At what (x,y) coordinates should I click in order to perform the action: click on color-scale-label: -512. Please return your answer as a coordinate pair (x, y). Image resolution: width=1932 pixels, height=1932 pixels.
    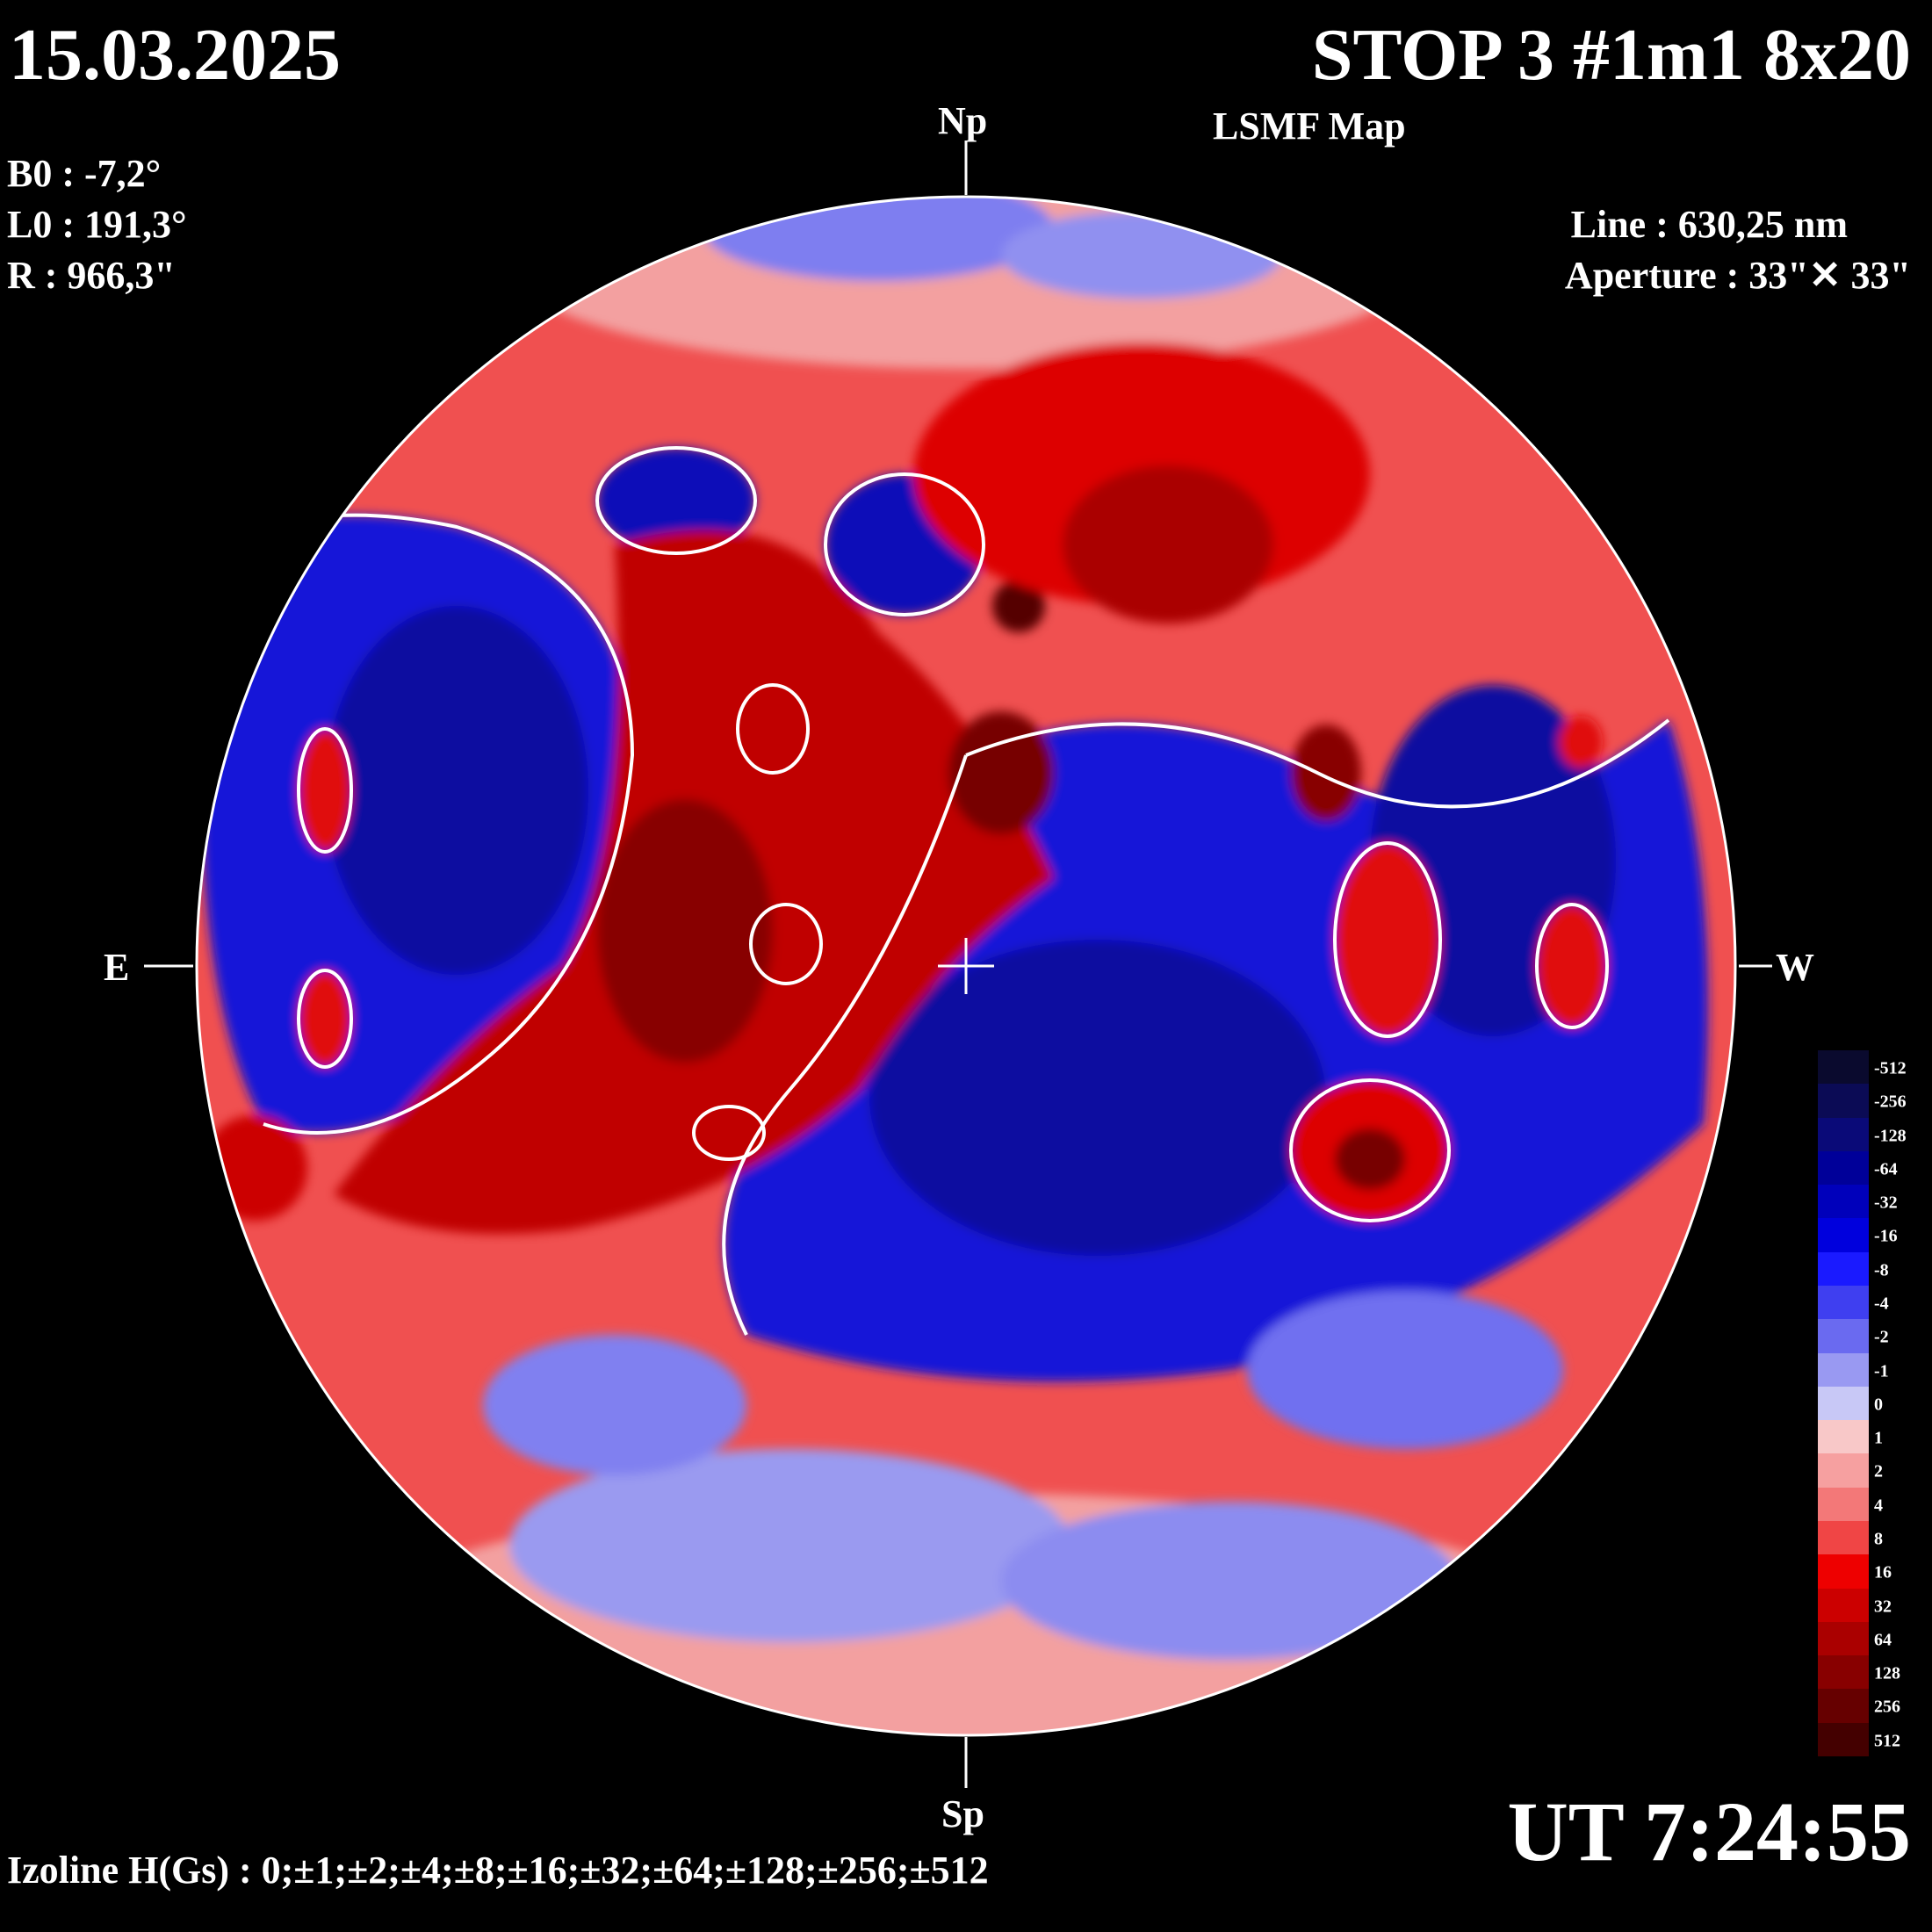
    Looking at the image, I should click on (1891, 1068).